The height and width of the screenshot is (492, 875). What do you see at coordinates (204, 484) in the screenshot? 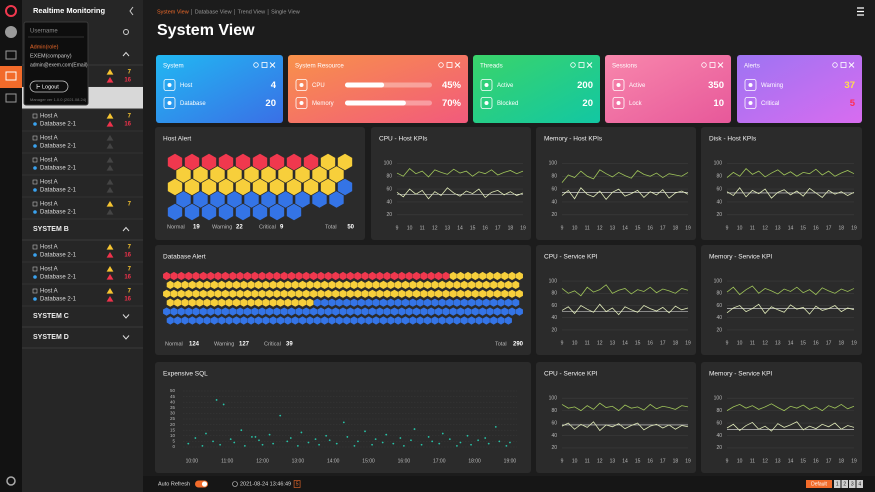
I see `toggle-knob` at bounding box center [204, 484].